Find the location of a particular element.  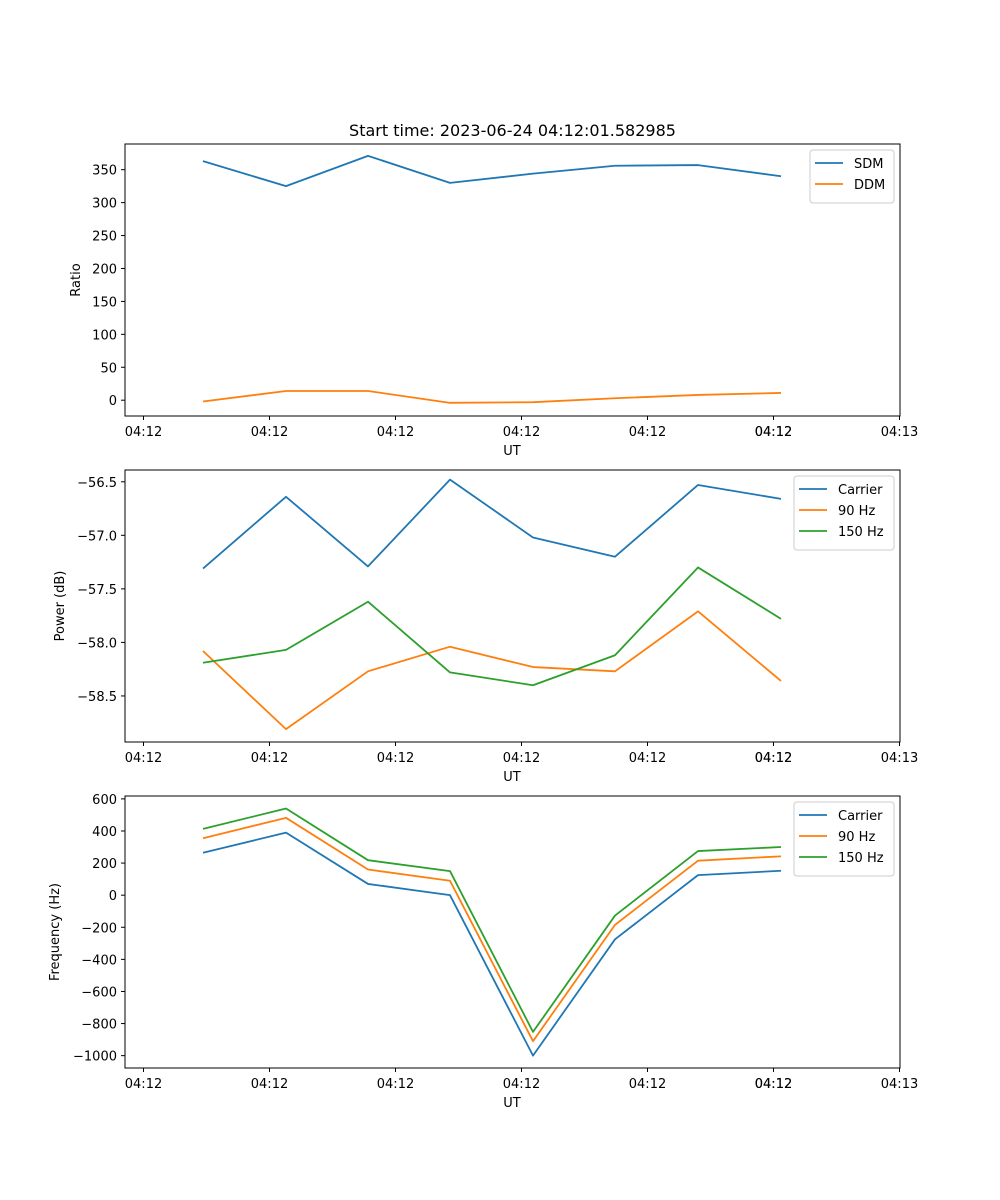

y-tick-label: −800 is located at coordinates (99, 1025).